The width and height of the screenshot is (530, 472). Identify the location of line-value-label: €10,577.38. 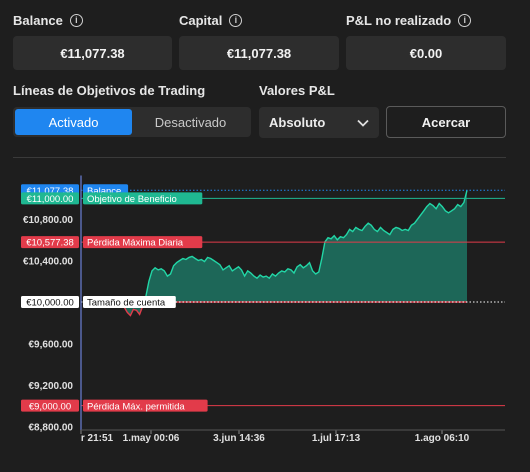
(50, 243).